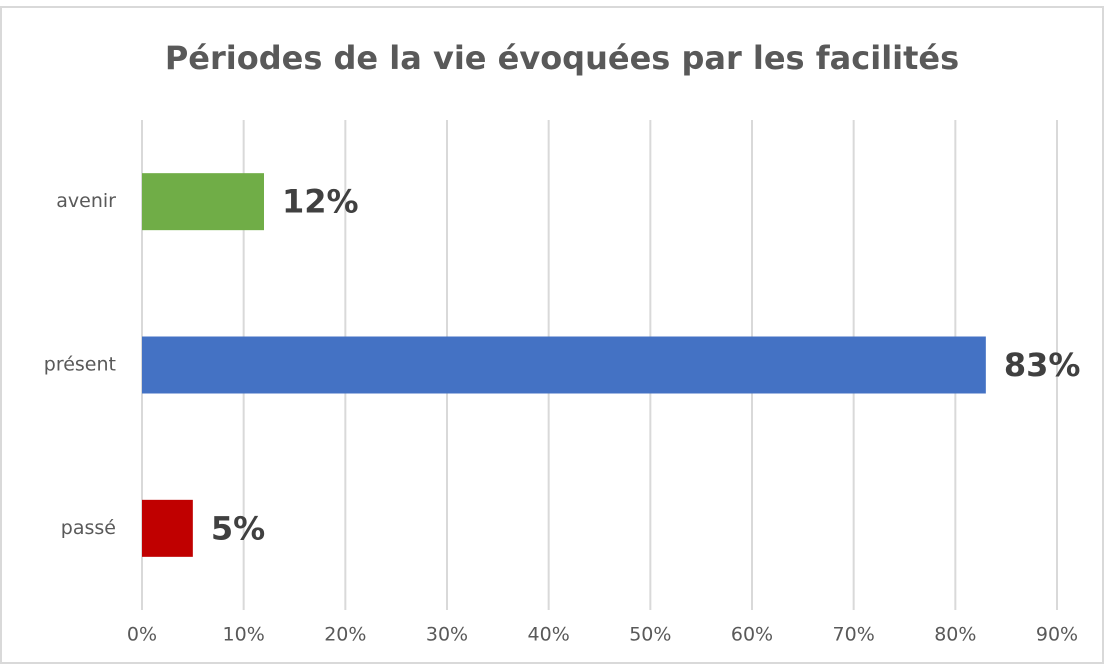 The height and width of the screenshot is (664, 1105). What do you see at coordinates (345, 635) in the screenshot?
I see `x-tick-label: 20%` at bounding box center [345, 635].